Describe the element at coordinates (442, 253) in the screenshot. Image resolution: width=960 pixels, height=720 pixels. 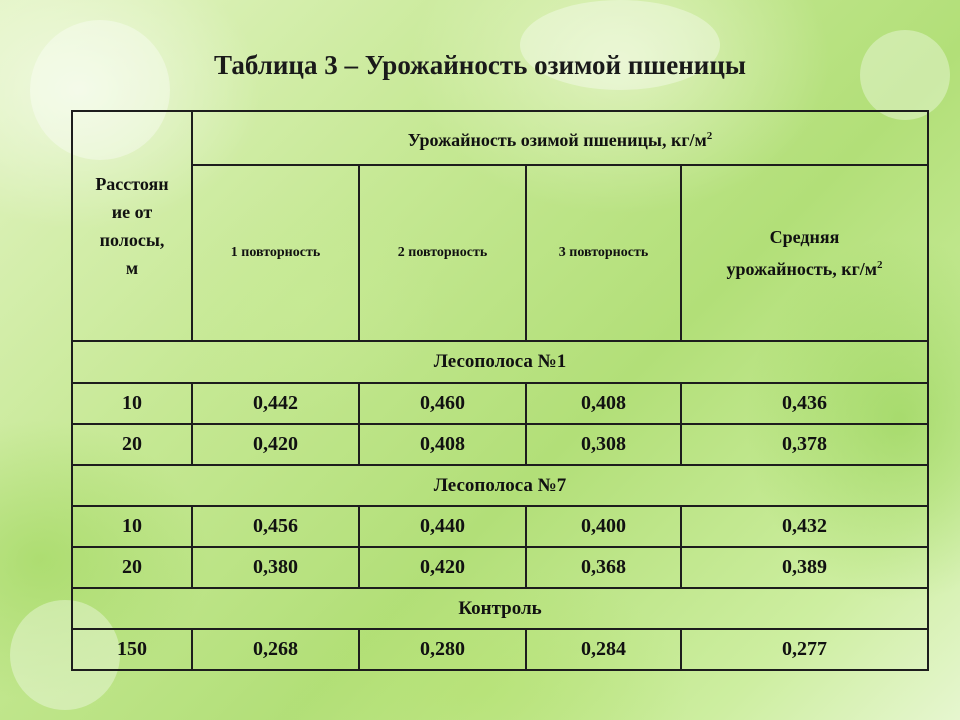
I see `column-header-rep2: 2 повторность` at that location.